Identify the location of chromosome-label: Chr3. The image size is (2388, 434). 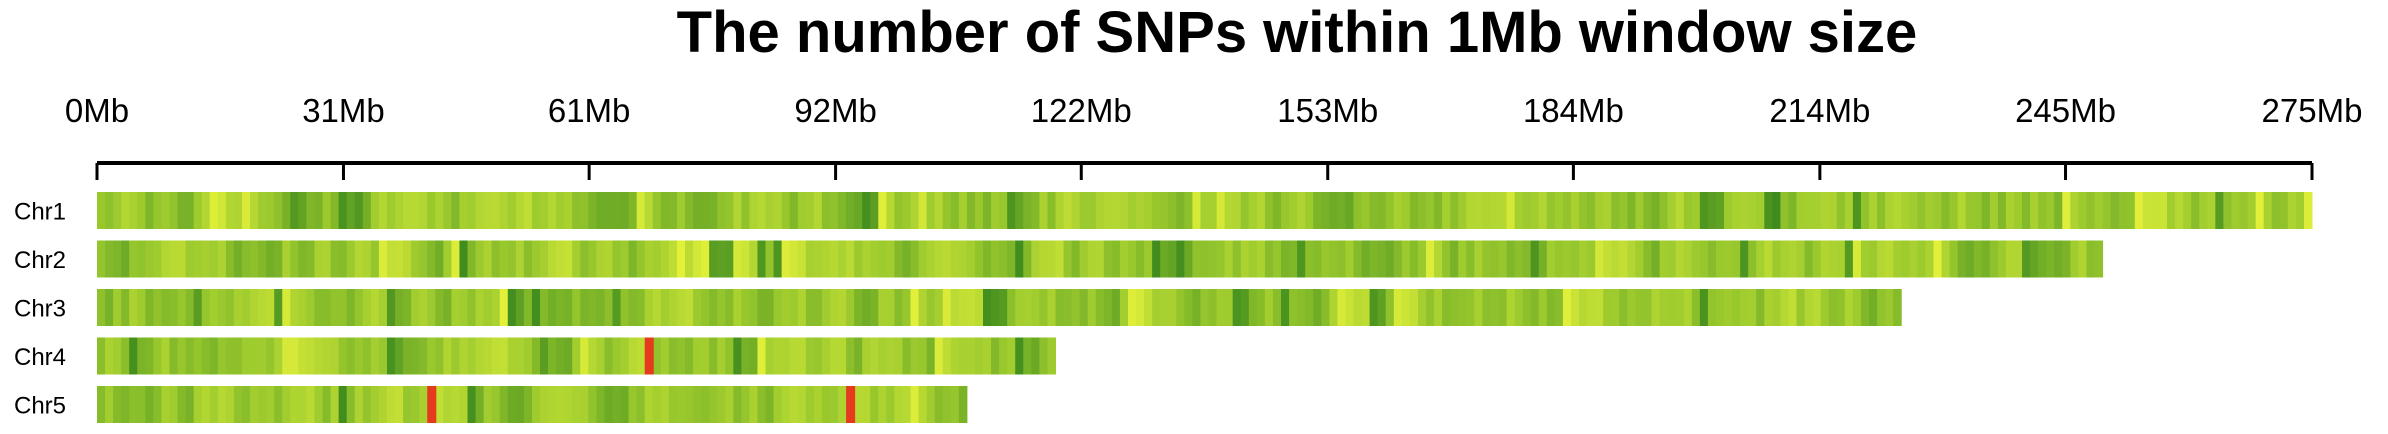
(40, 309).